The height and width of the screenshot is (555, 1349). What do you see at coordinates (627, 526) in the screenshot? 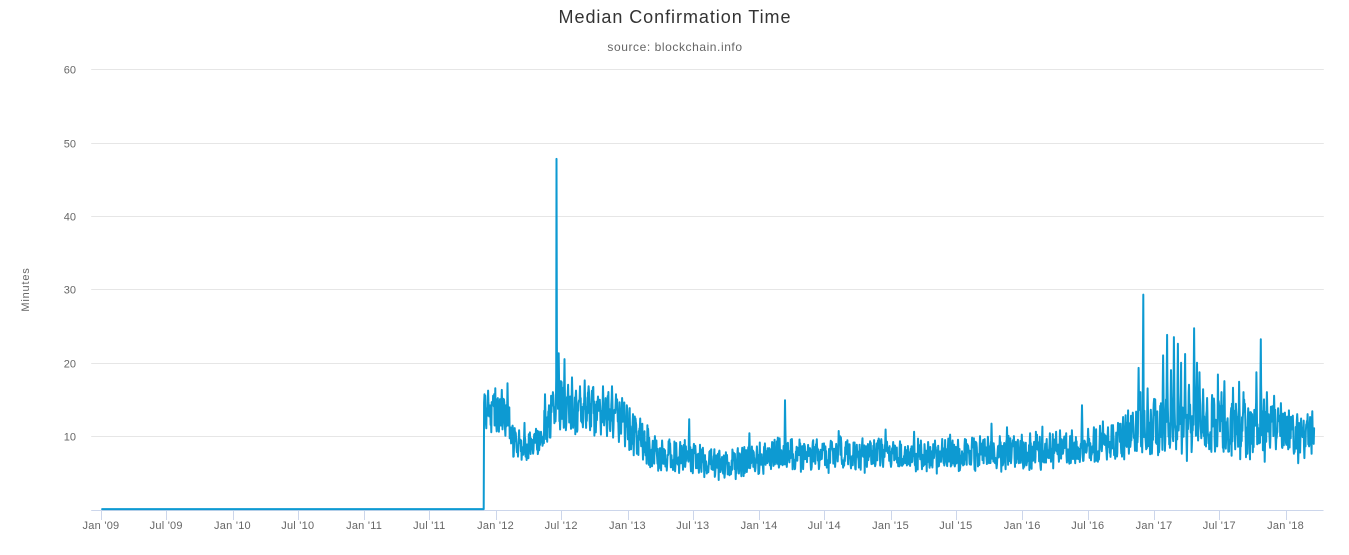
I see `svg-text: Jan '13` at bounding box center [627, 526].